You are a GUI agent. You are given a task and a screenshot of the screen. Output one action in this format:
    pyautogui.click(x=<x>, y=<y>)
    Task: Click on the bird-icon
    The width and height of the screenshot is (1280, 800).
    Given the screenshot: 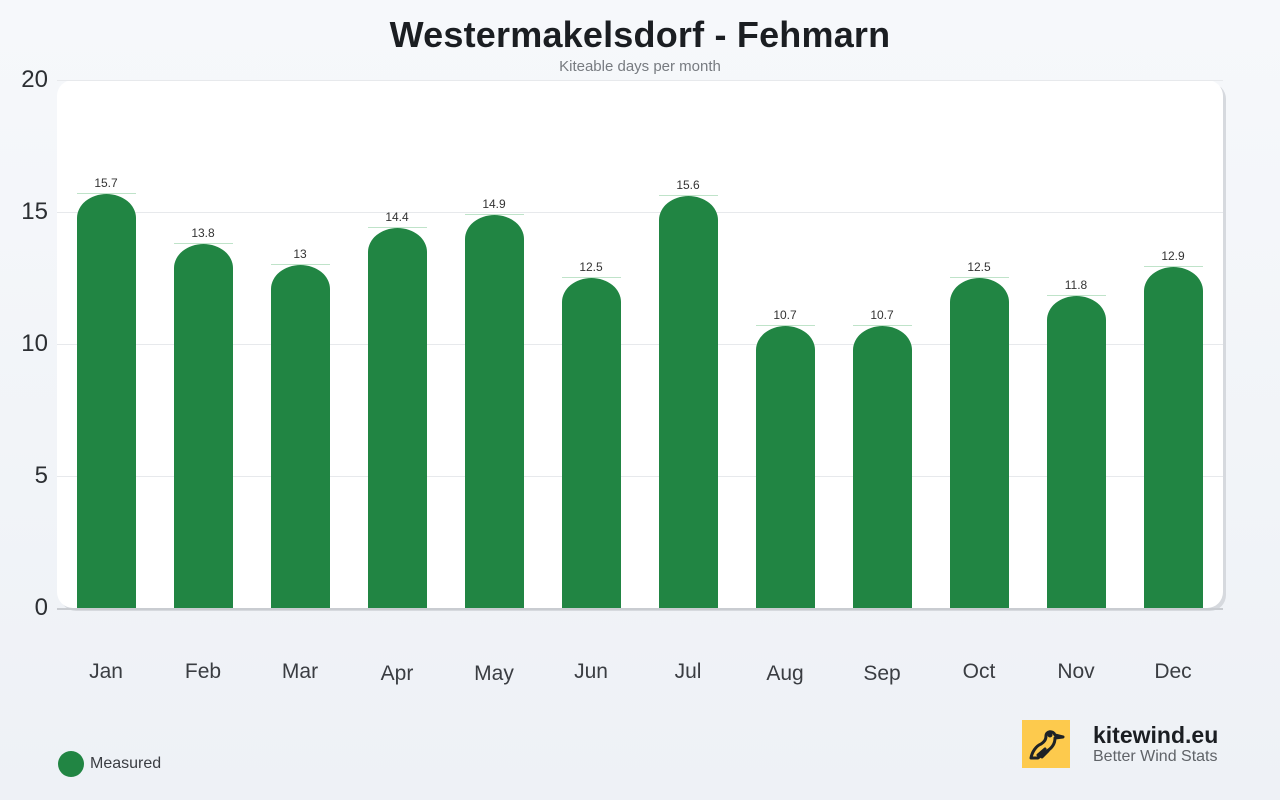 What is the action you would take?
    pyautogui.click(x=1047, y=745)
    